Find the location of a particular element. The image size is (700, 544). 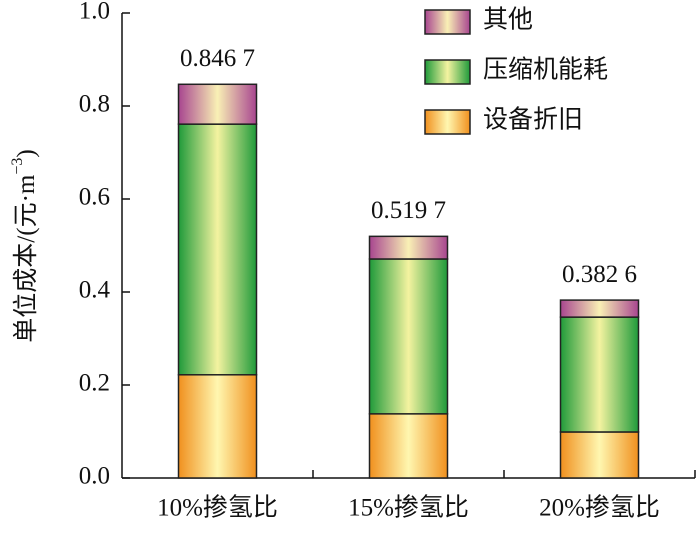

y-label-end: ) is located at coordinates (26, 153).